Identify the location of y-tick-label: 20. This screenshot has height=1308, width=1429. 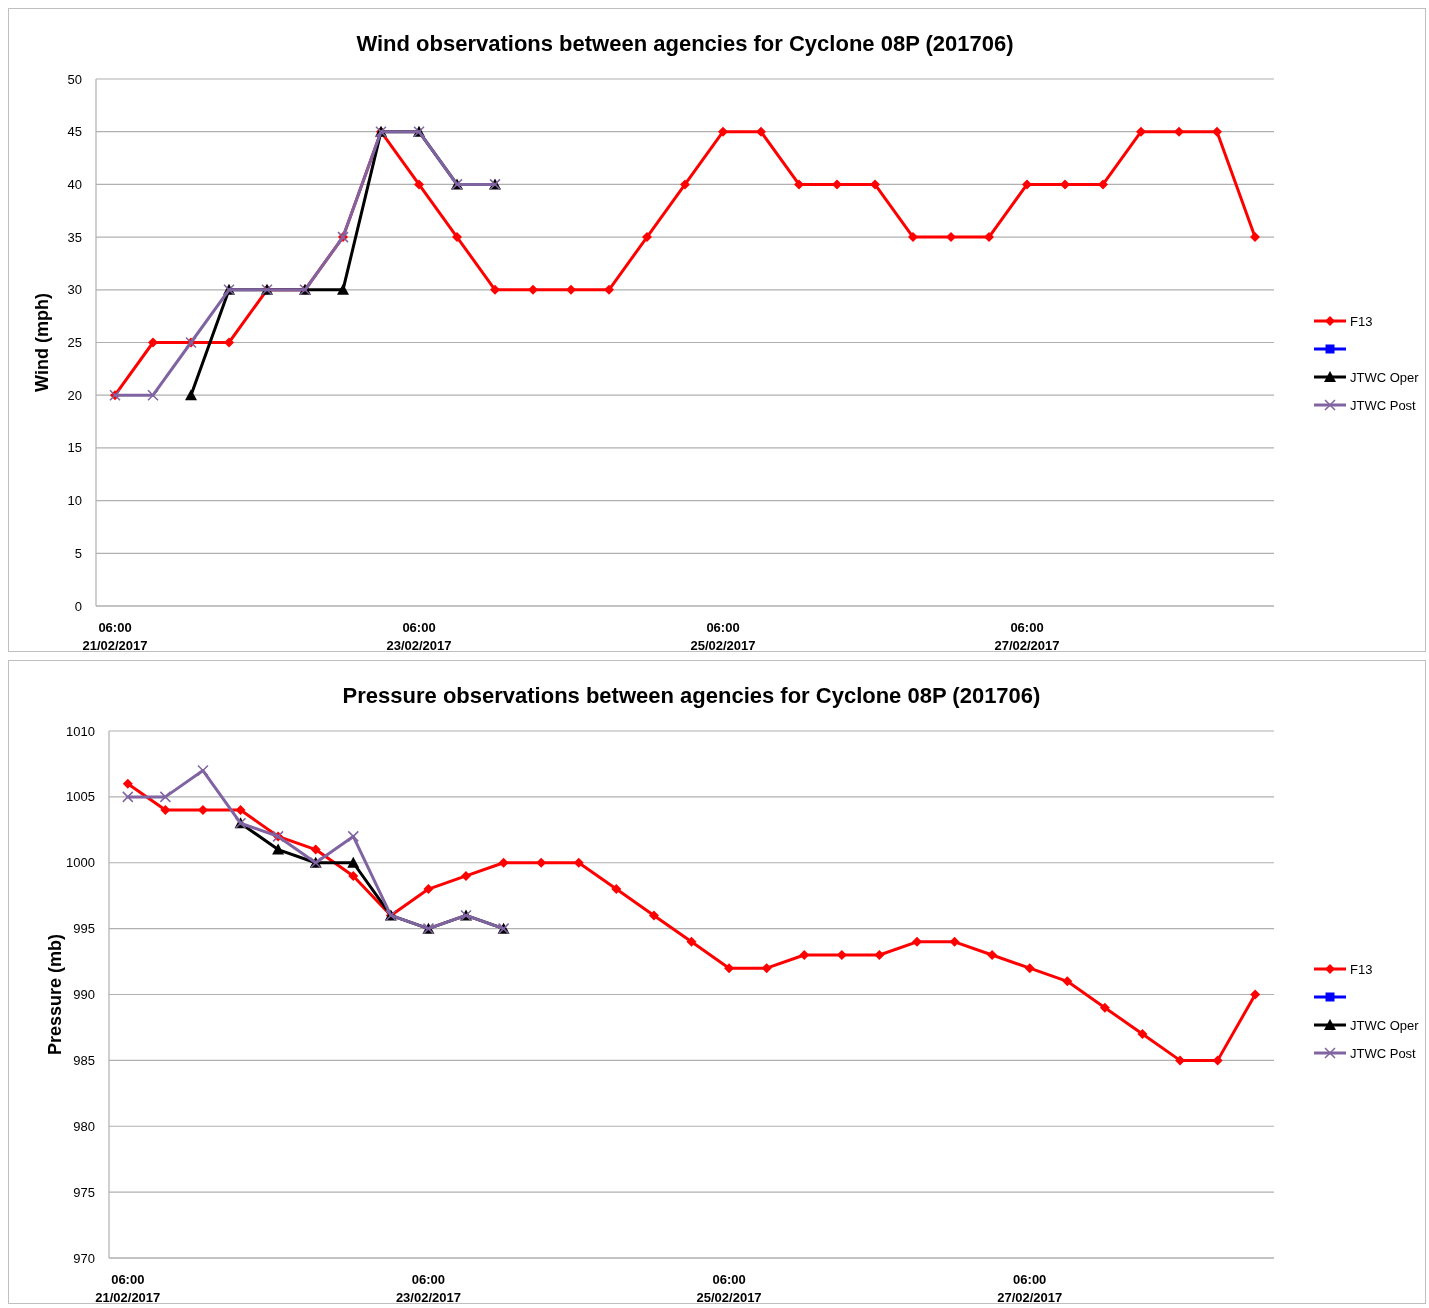
(74, 395).